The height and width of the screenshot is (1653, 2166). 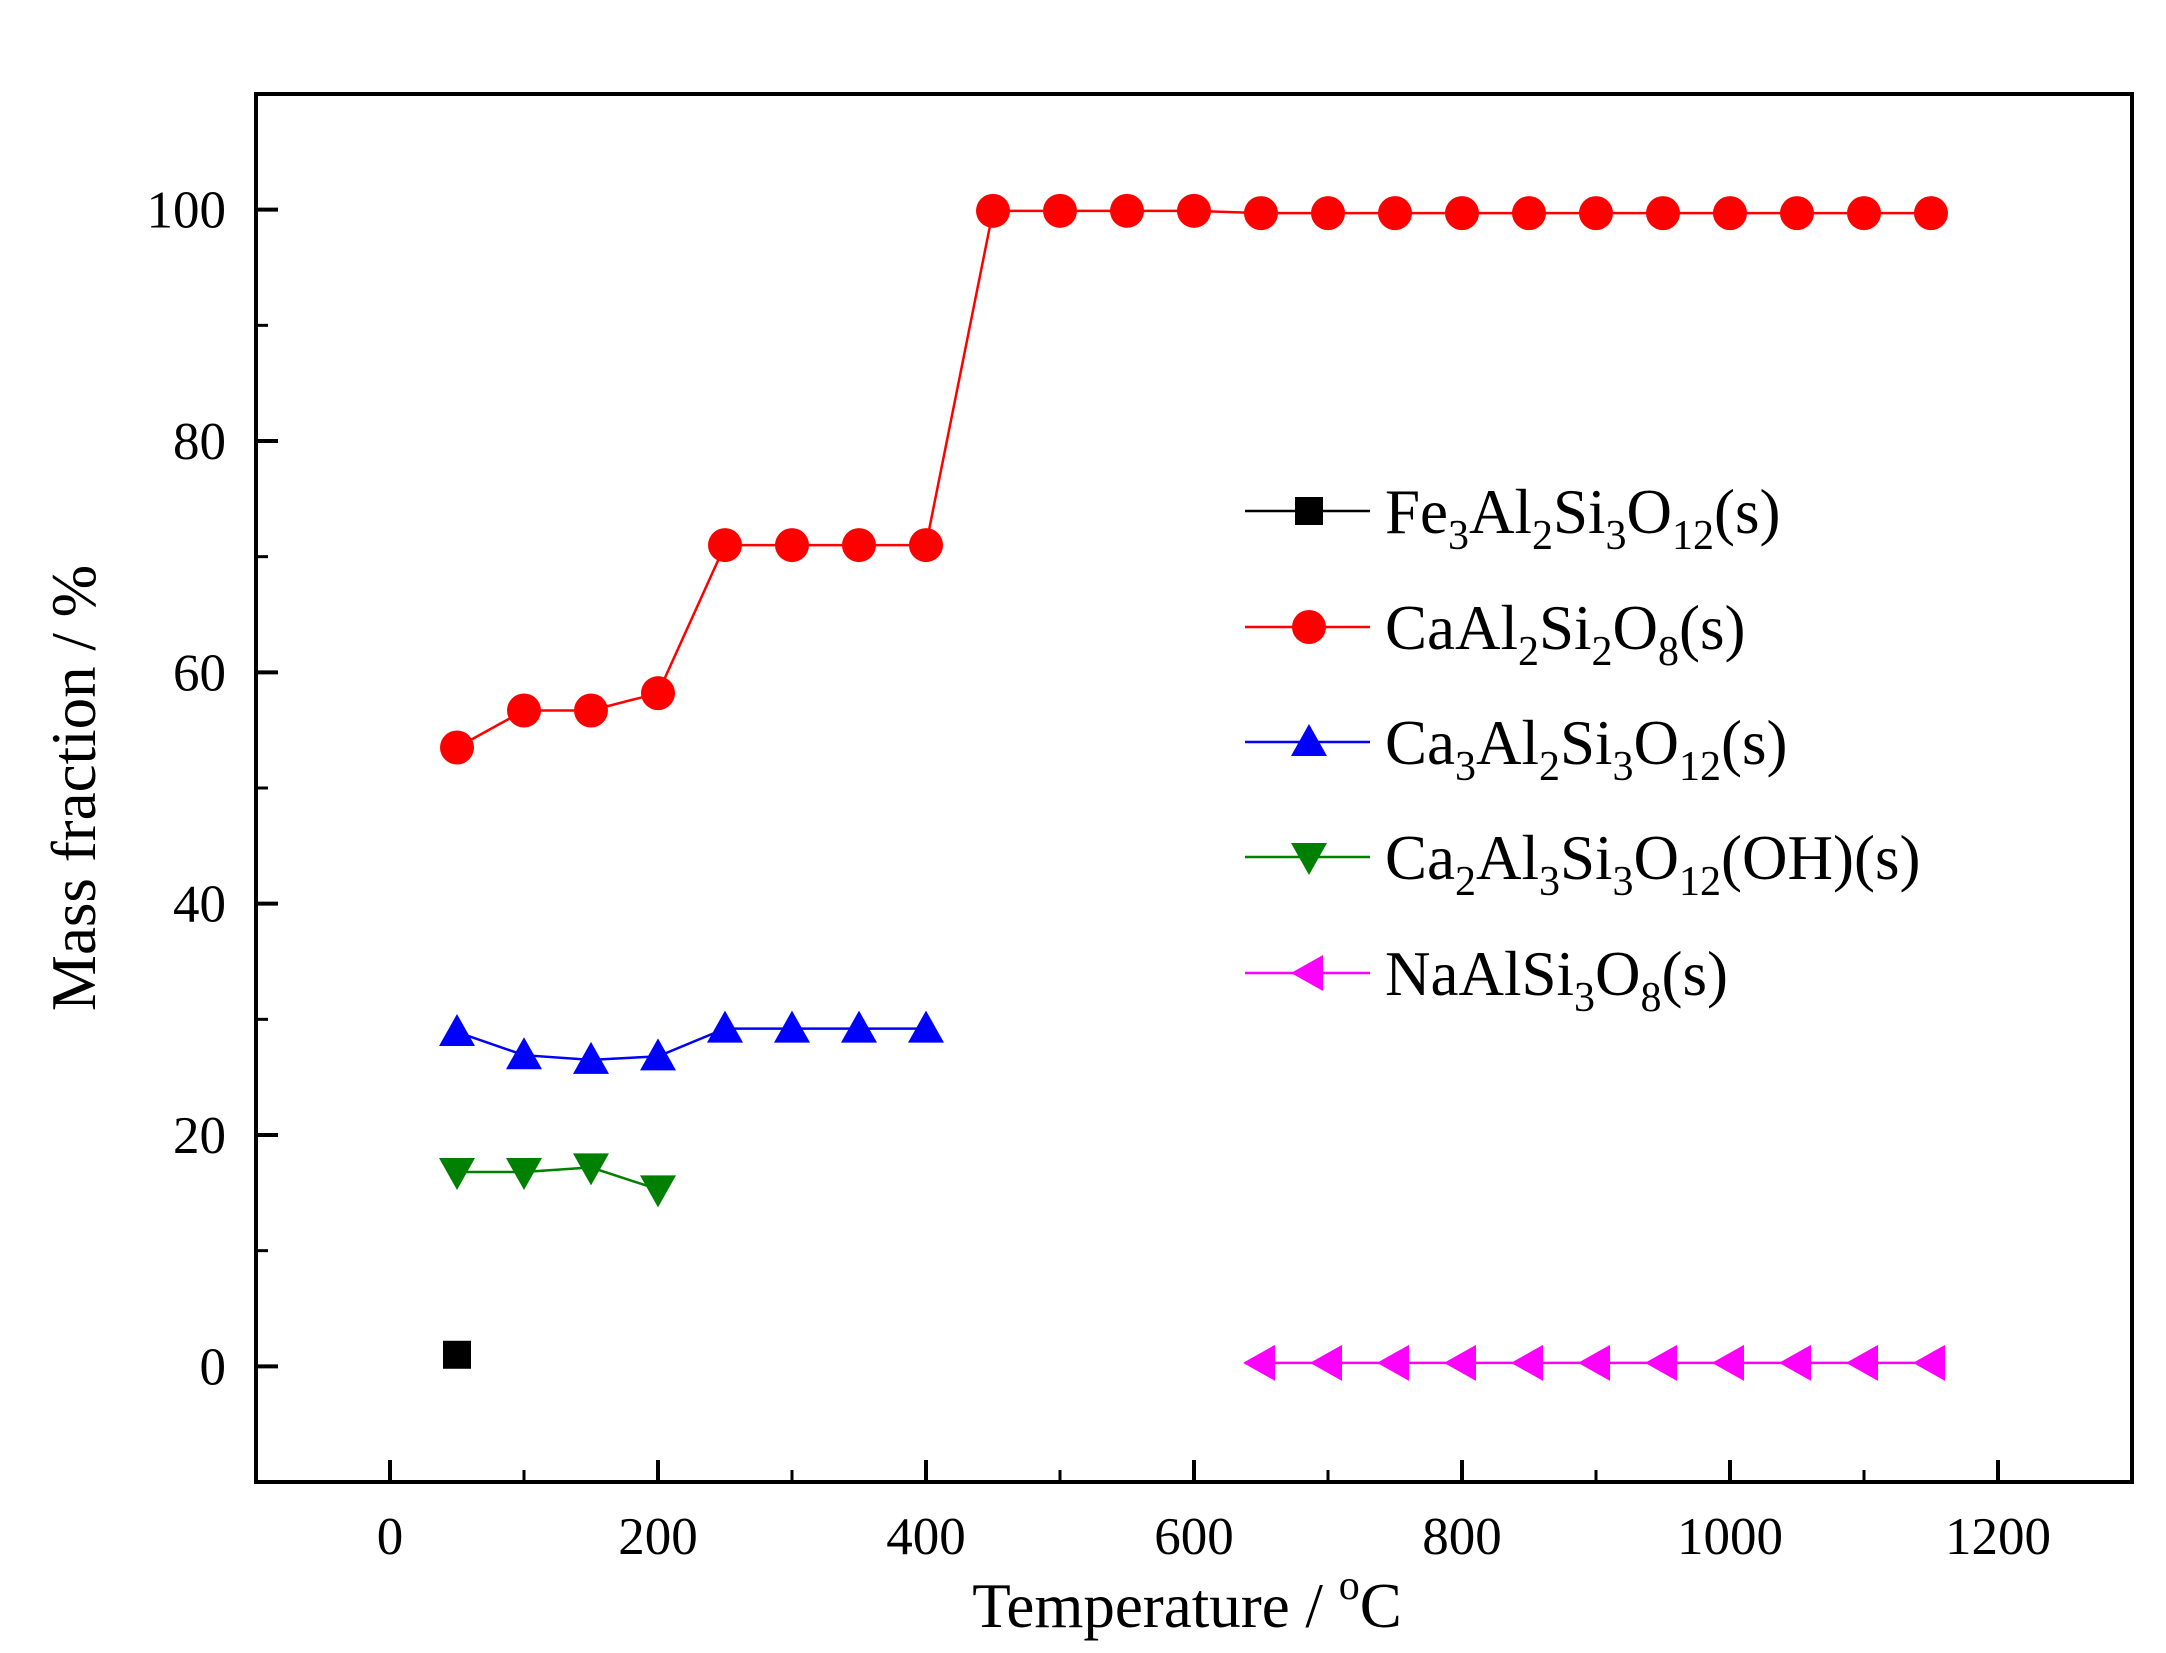 What do you see at coordinates (199, 1136) in the screenshot?
I see `y-tick-label: 20` at bounding box center [199, 1136].